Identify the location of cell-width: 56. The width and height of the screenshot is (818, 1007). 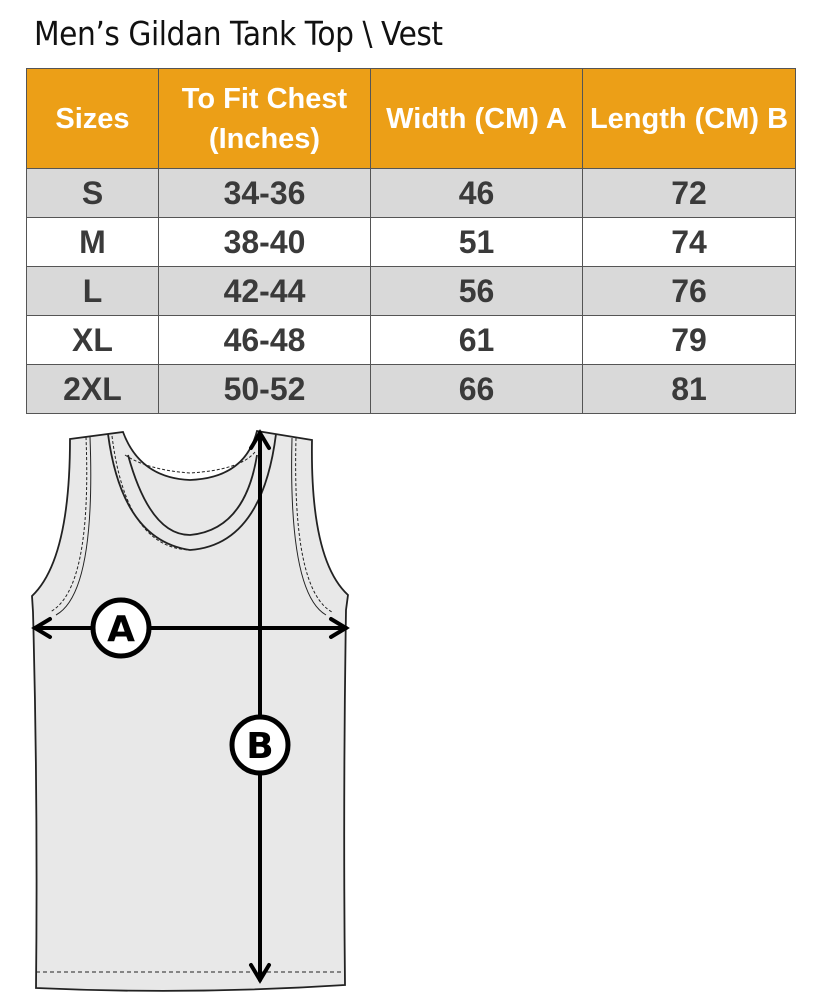
(476, 291).